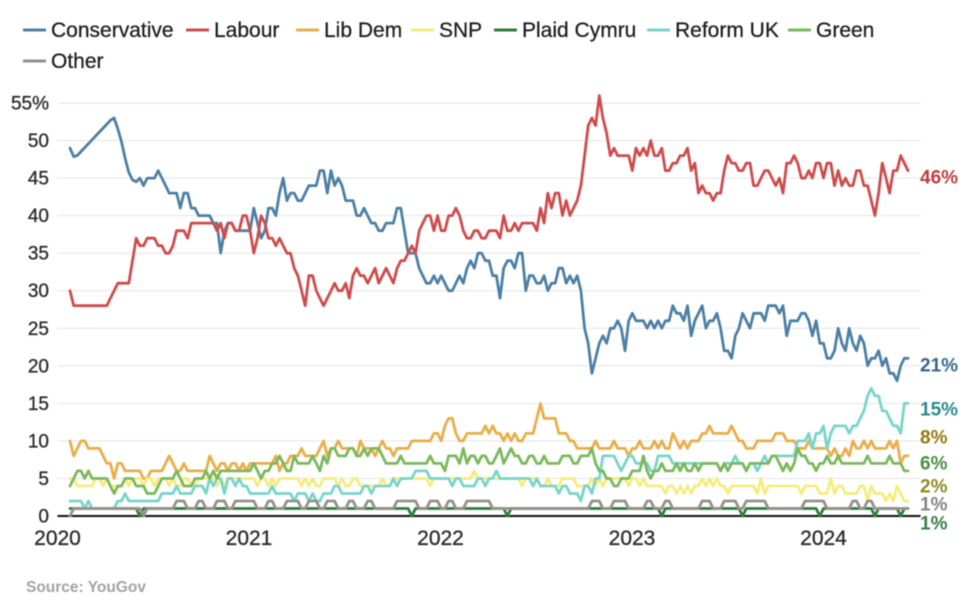  I want to click on svg-text: Reform UK, so click(727, 30).